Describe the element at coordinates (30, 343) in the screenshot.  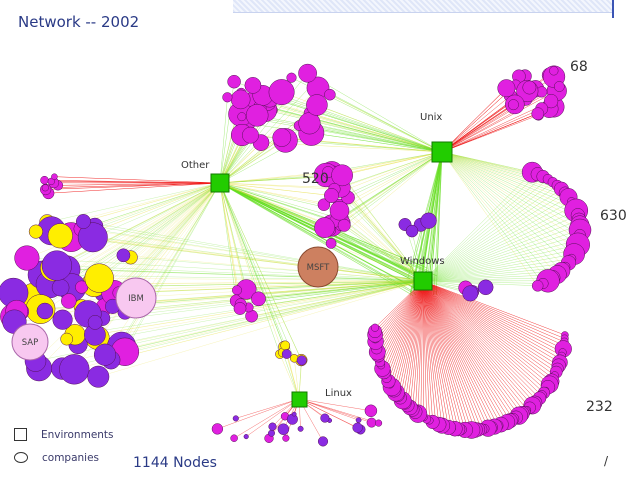
I see `sap-label: SAP` at that location.